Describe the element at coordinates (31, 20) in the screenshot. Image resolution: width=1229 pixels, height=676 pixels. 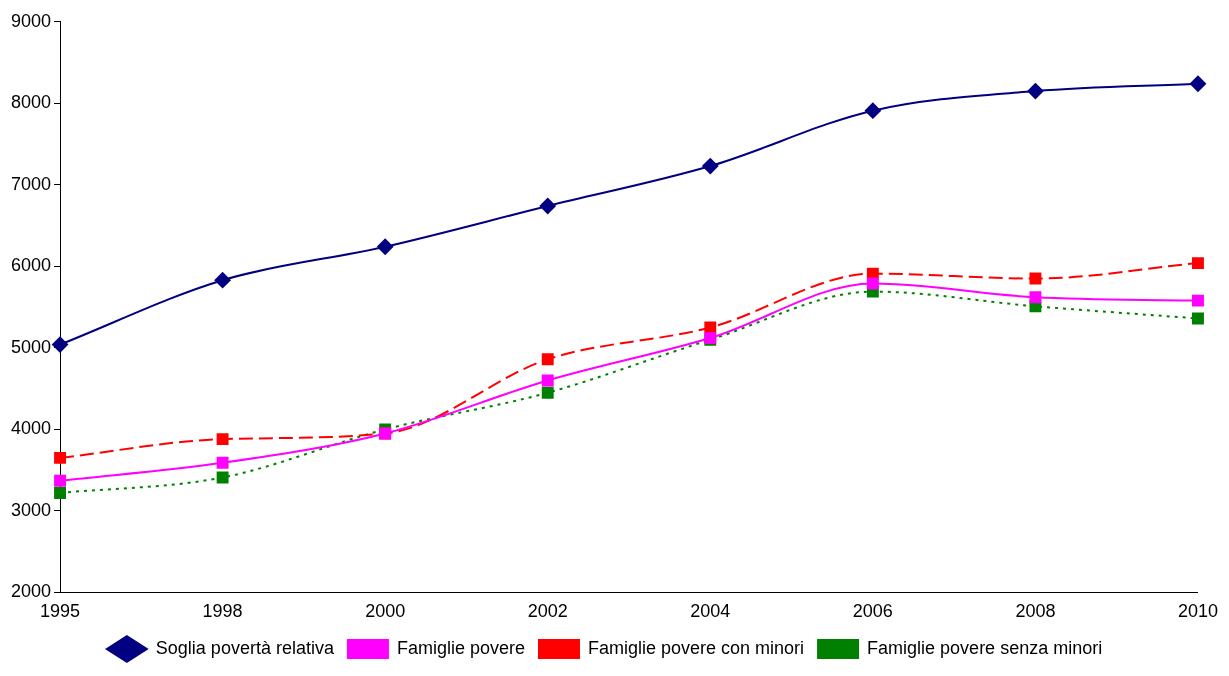
I see `y-tick-label: 9000` at that location.